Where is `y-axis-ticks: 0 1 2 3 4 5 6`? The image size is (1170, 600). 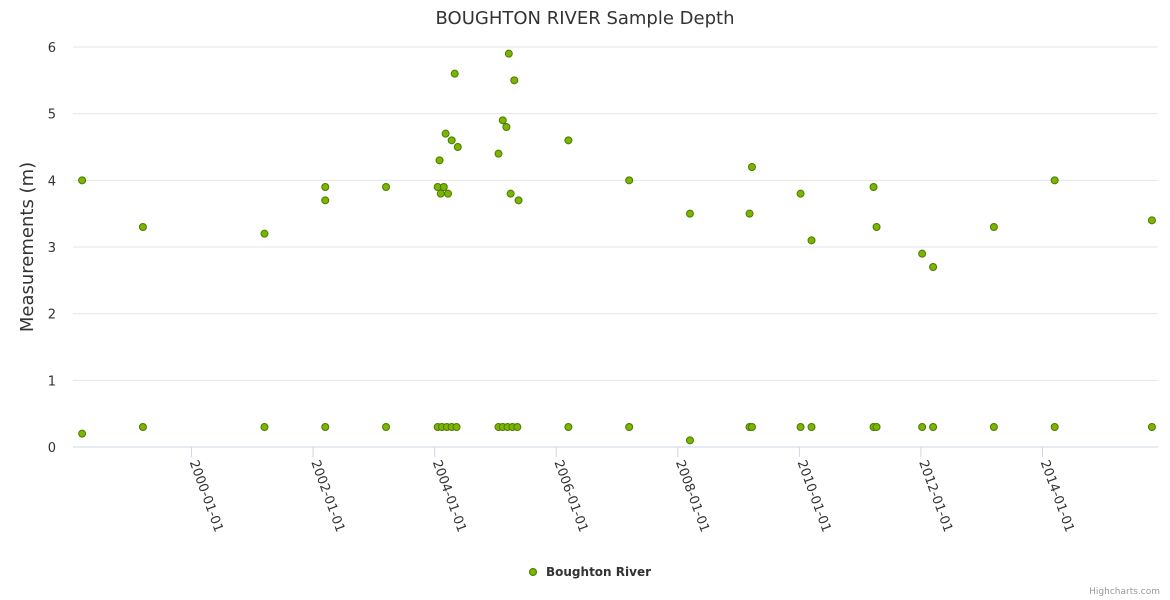 y-axis-ticks: 0 1 2 3 4 5 6 is located at coordinates (52, 248).